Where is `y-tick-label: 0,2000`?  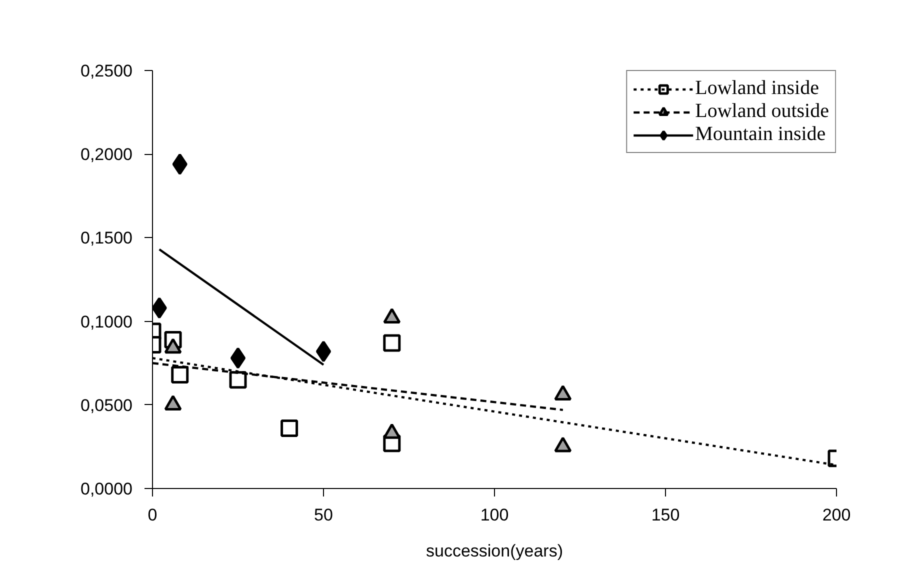
y-tick-label: 0,2000 is located at coordinates (106, 154).